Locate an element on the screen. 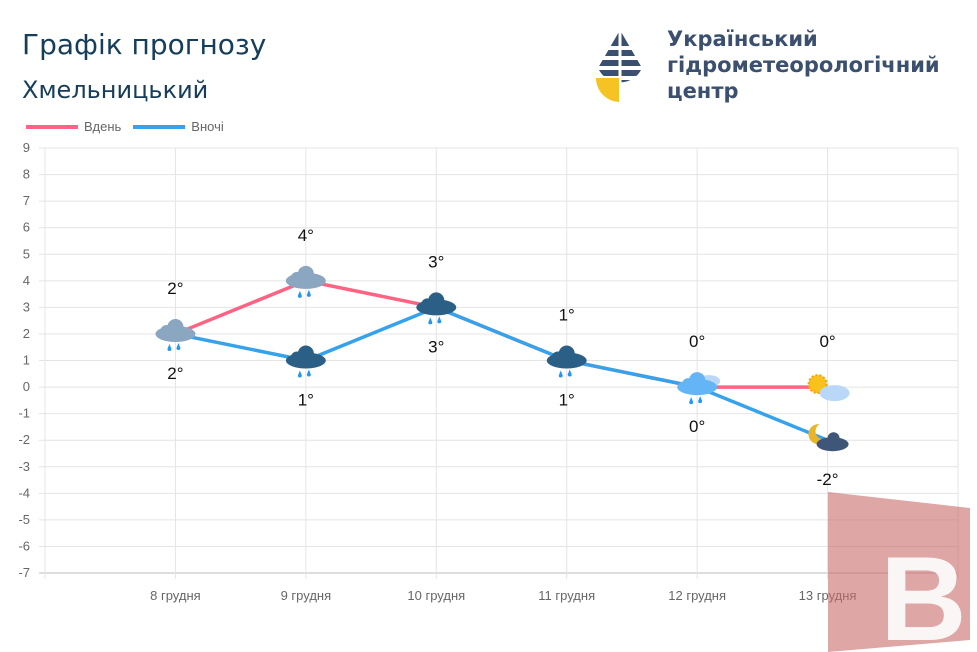 The height and width of the screenshot is (652, 977). legend-night-swatch is located at coordinates (159, 126).